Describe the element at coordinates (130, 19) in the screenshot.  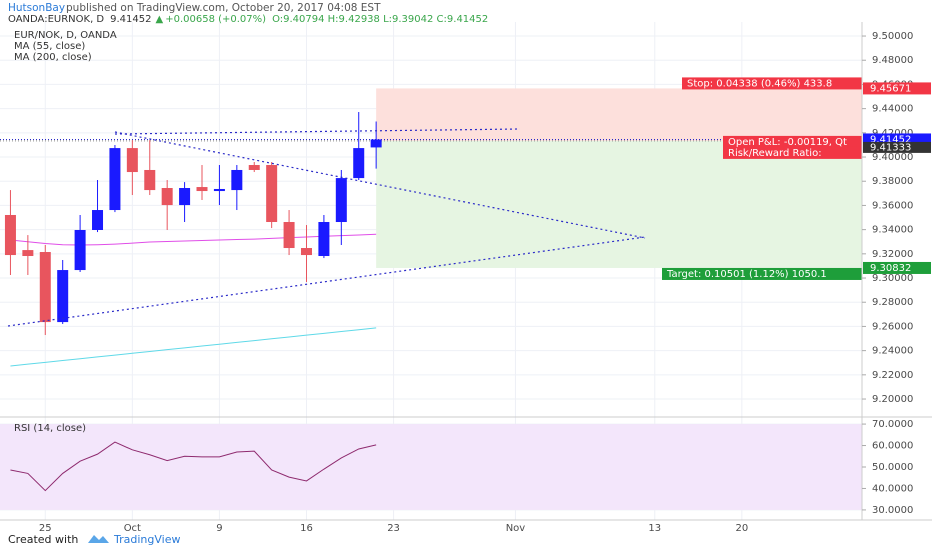
I see `last: 9.41452` at that location.